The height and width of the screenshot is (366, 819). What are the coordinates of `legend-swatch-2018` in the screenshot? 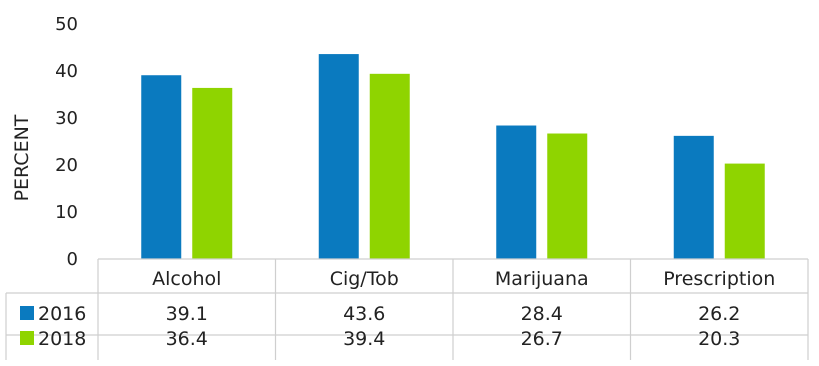 It's located at (27, 338).